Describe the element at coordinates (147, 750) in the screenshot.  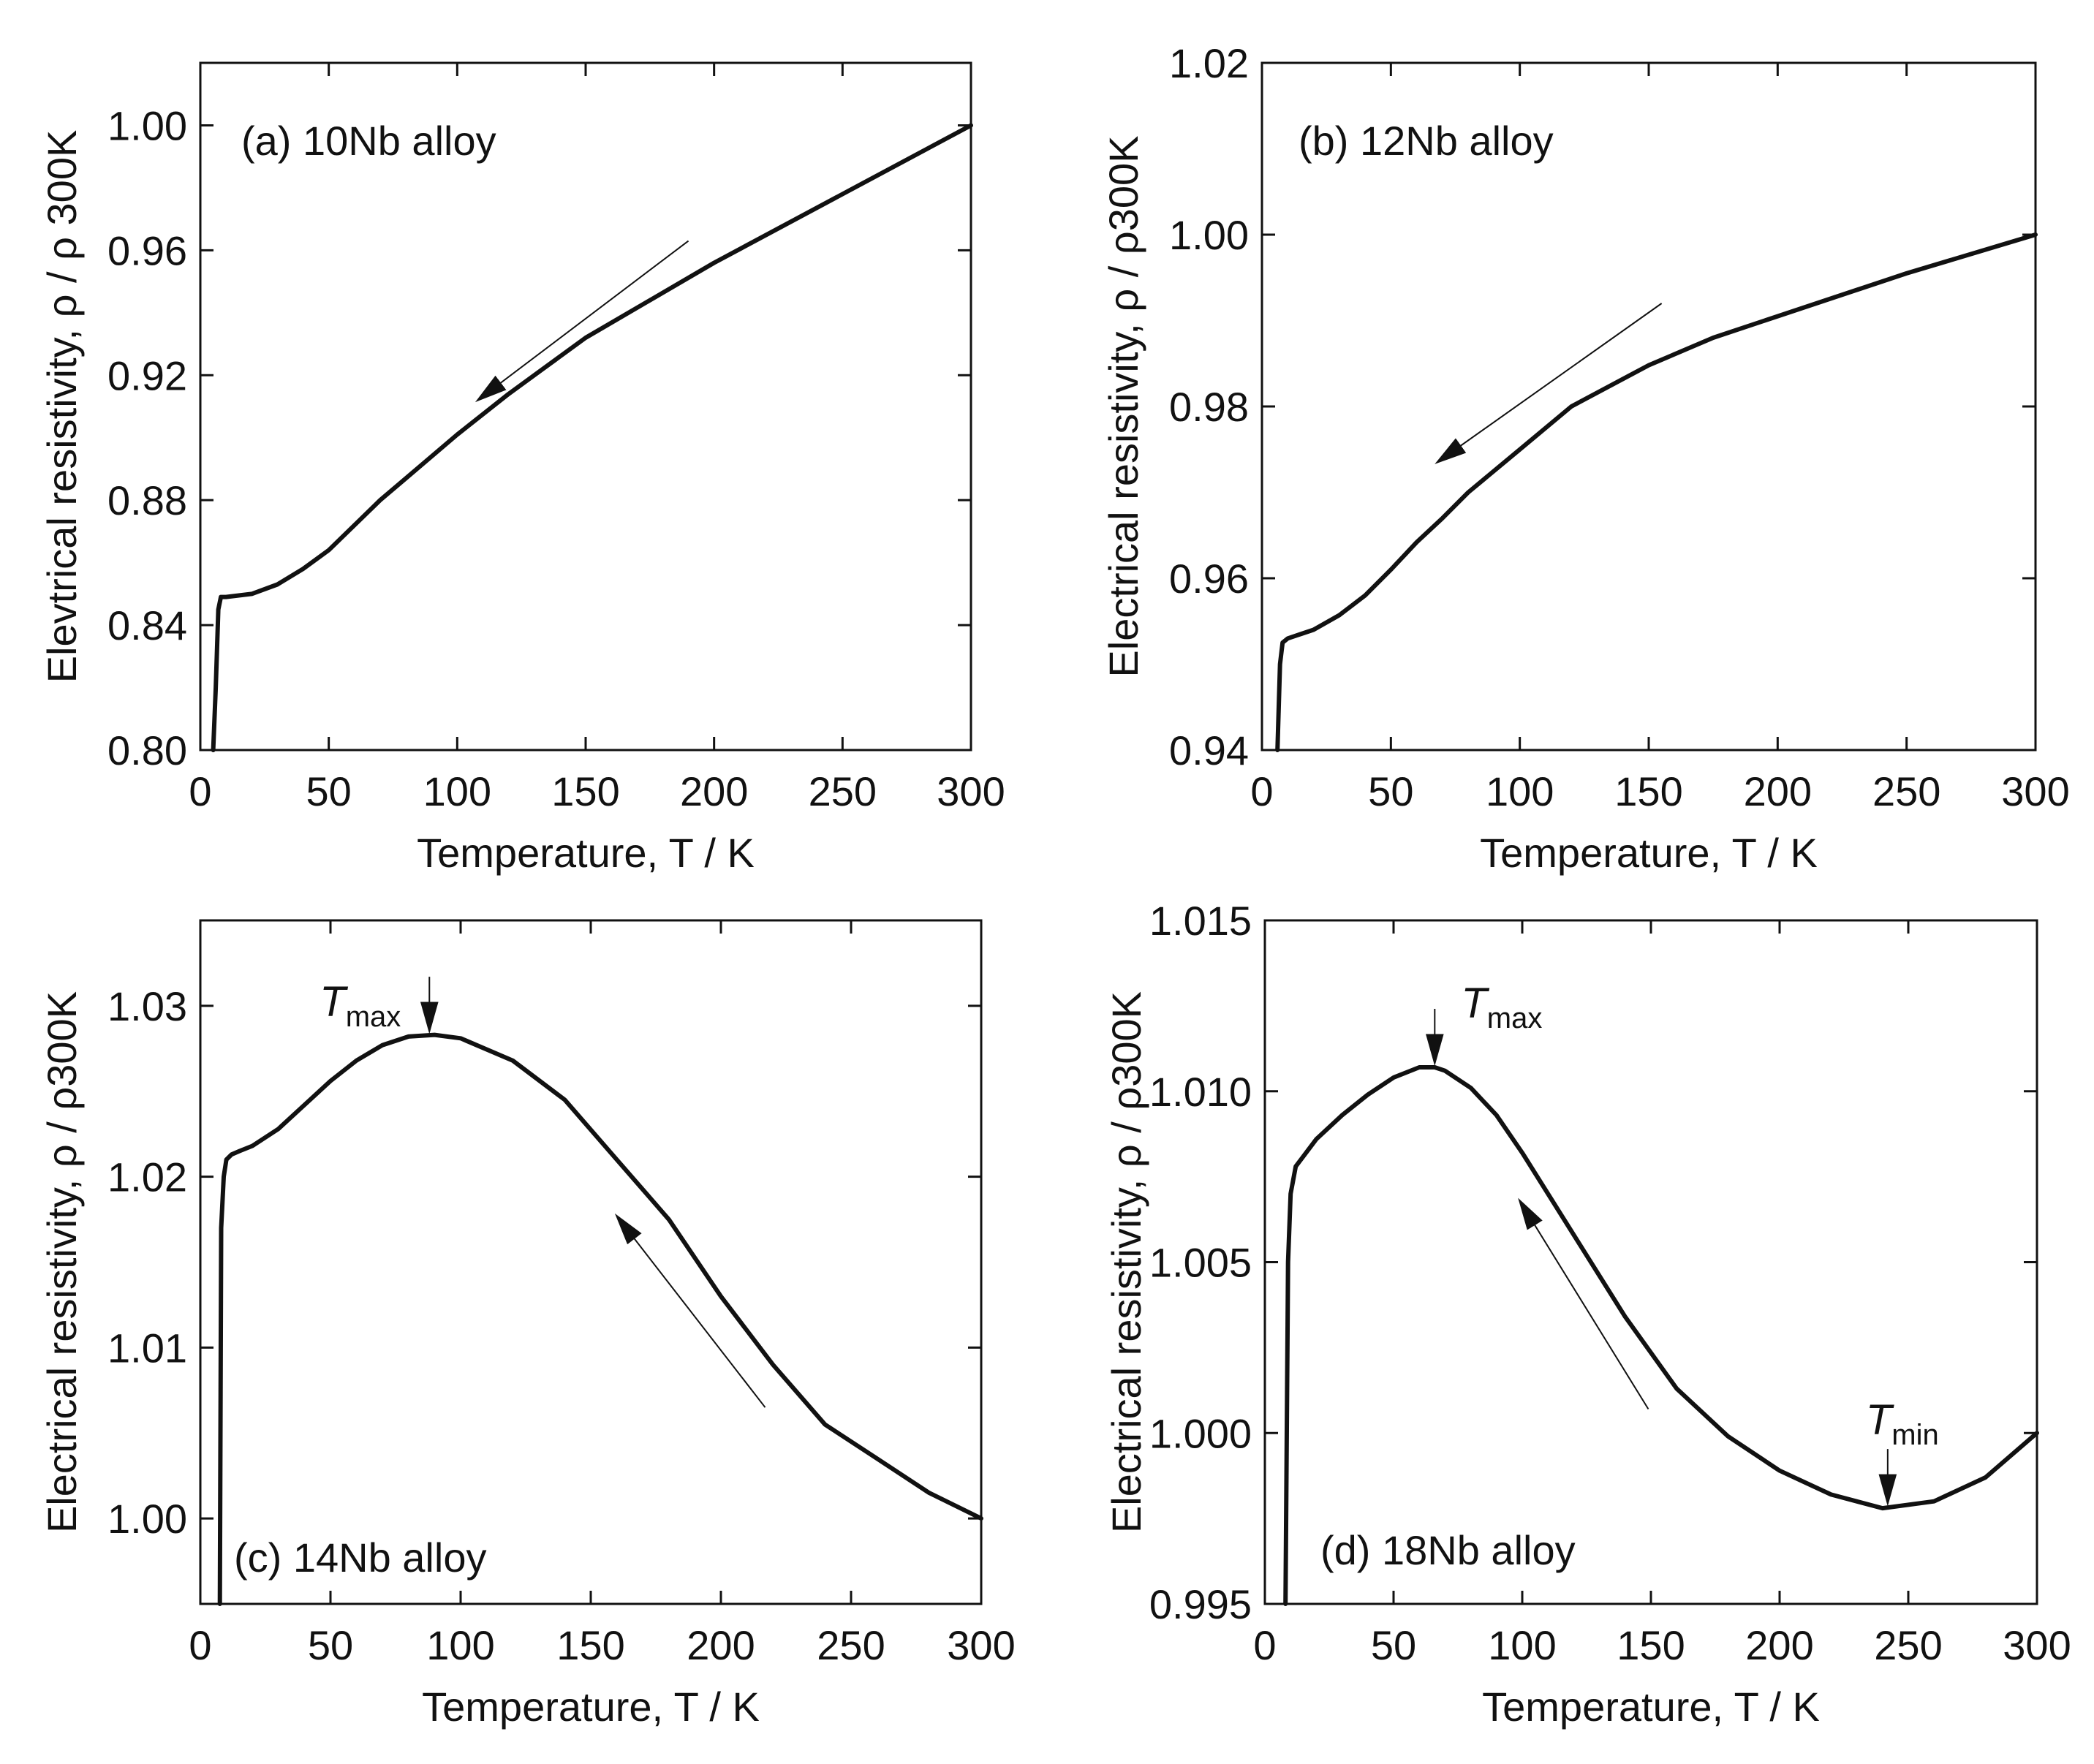
I see `y-tick-label: 0.80` at that location.